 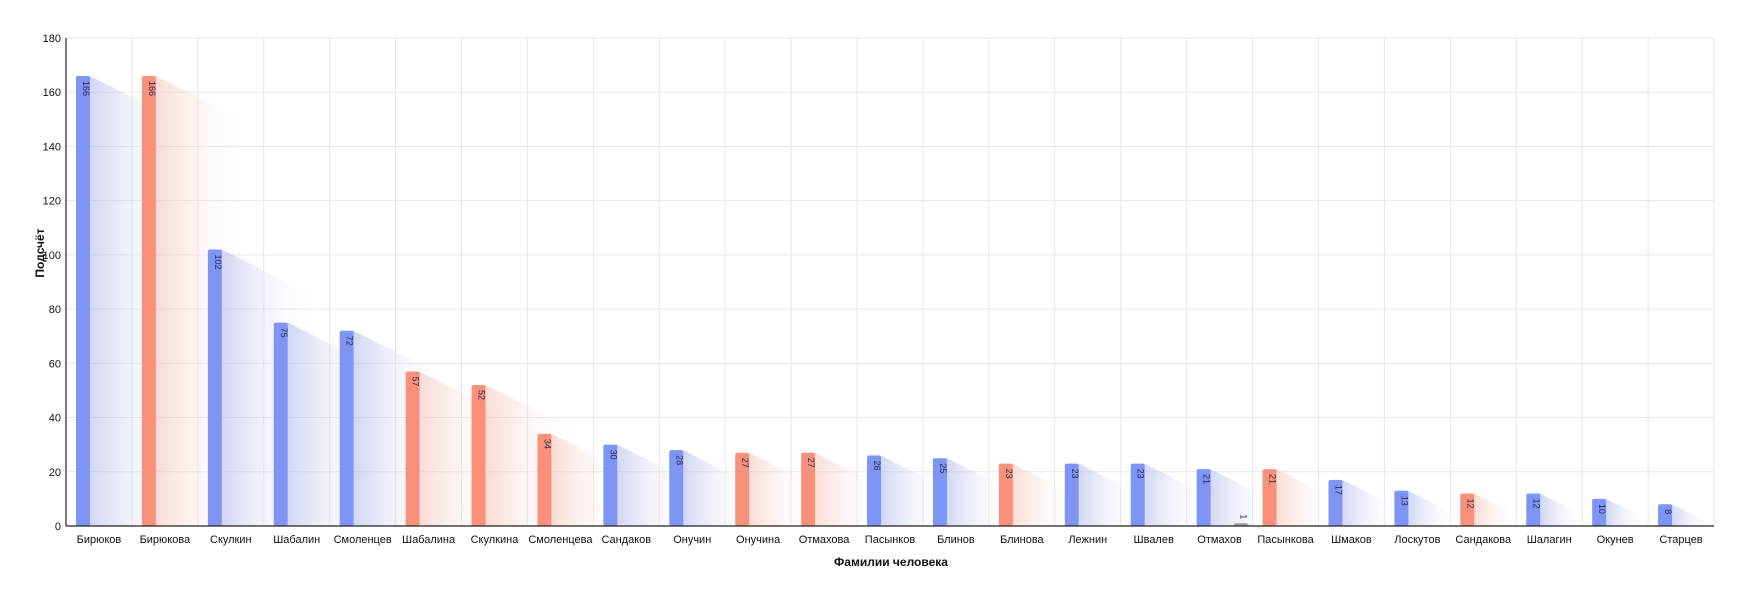 What do you see at coordinates (55, 473) in the screenshot?
I see `y-tick-label: 20` at bounding box center [55, 473].